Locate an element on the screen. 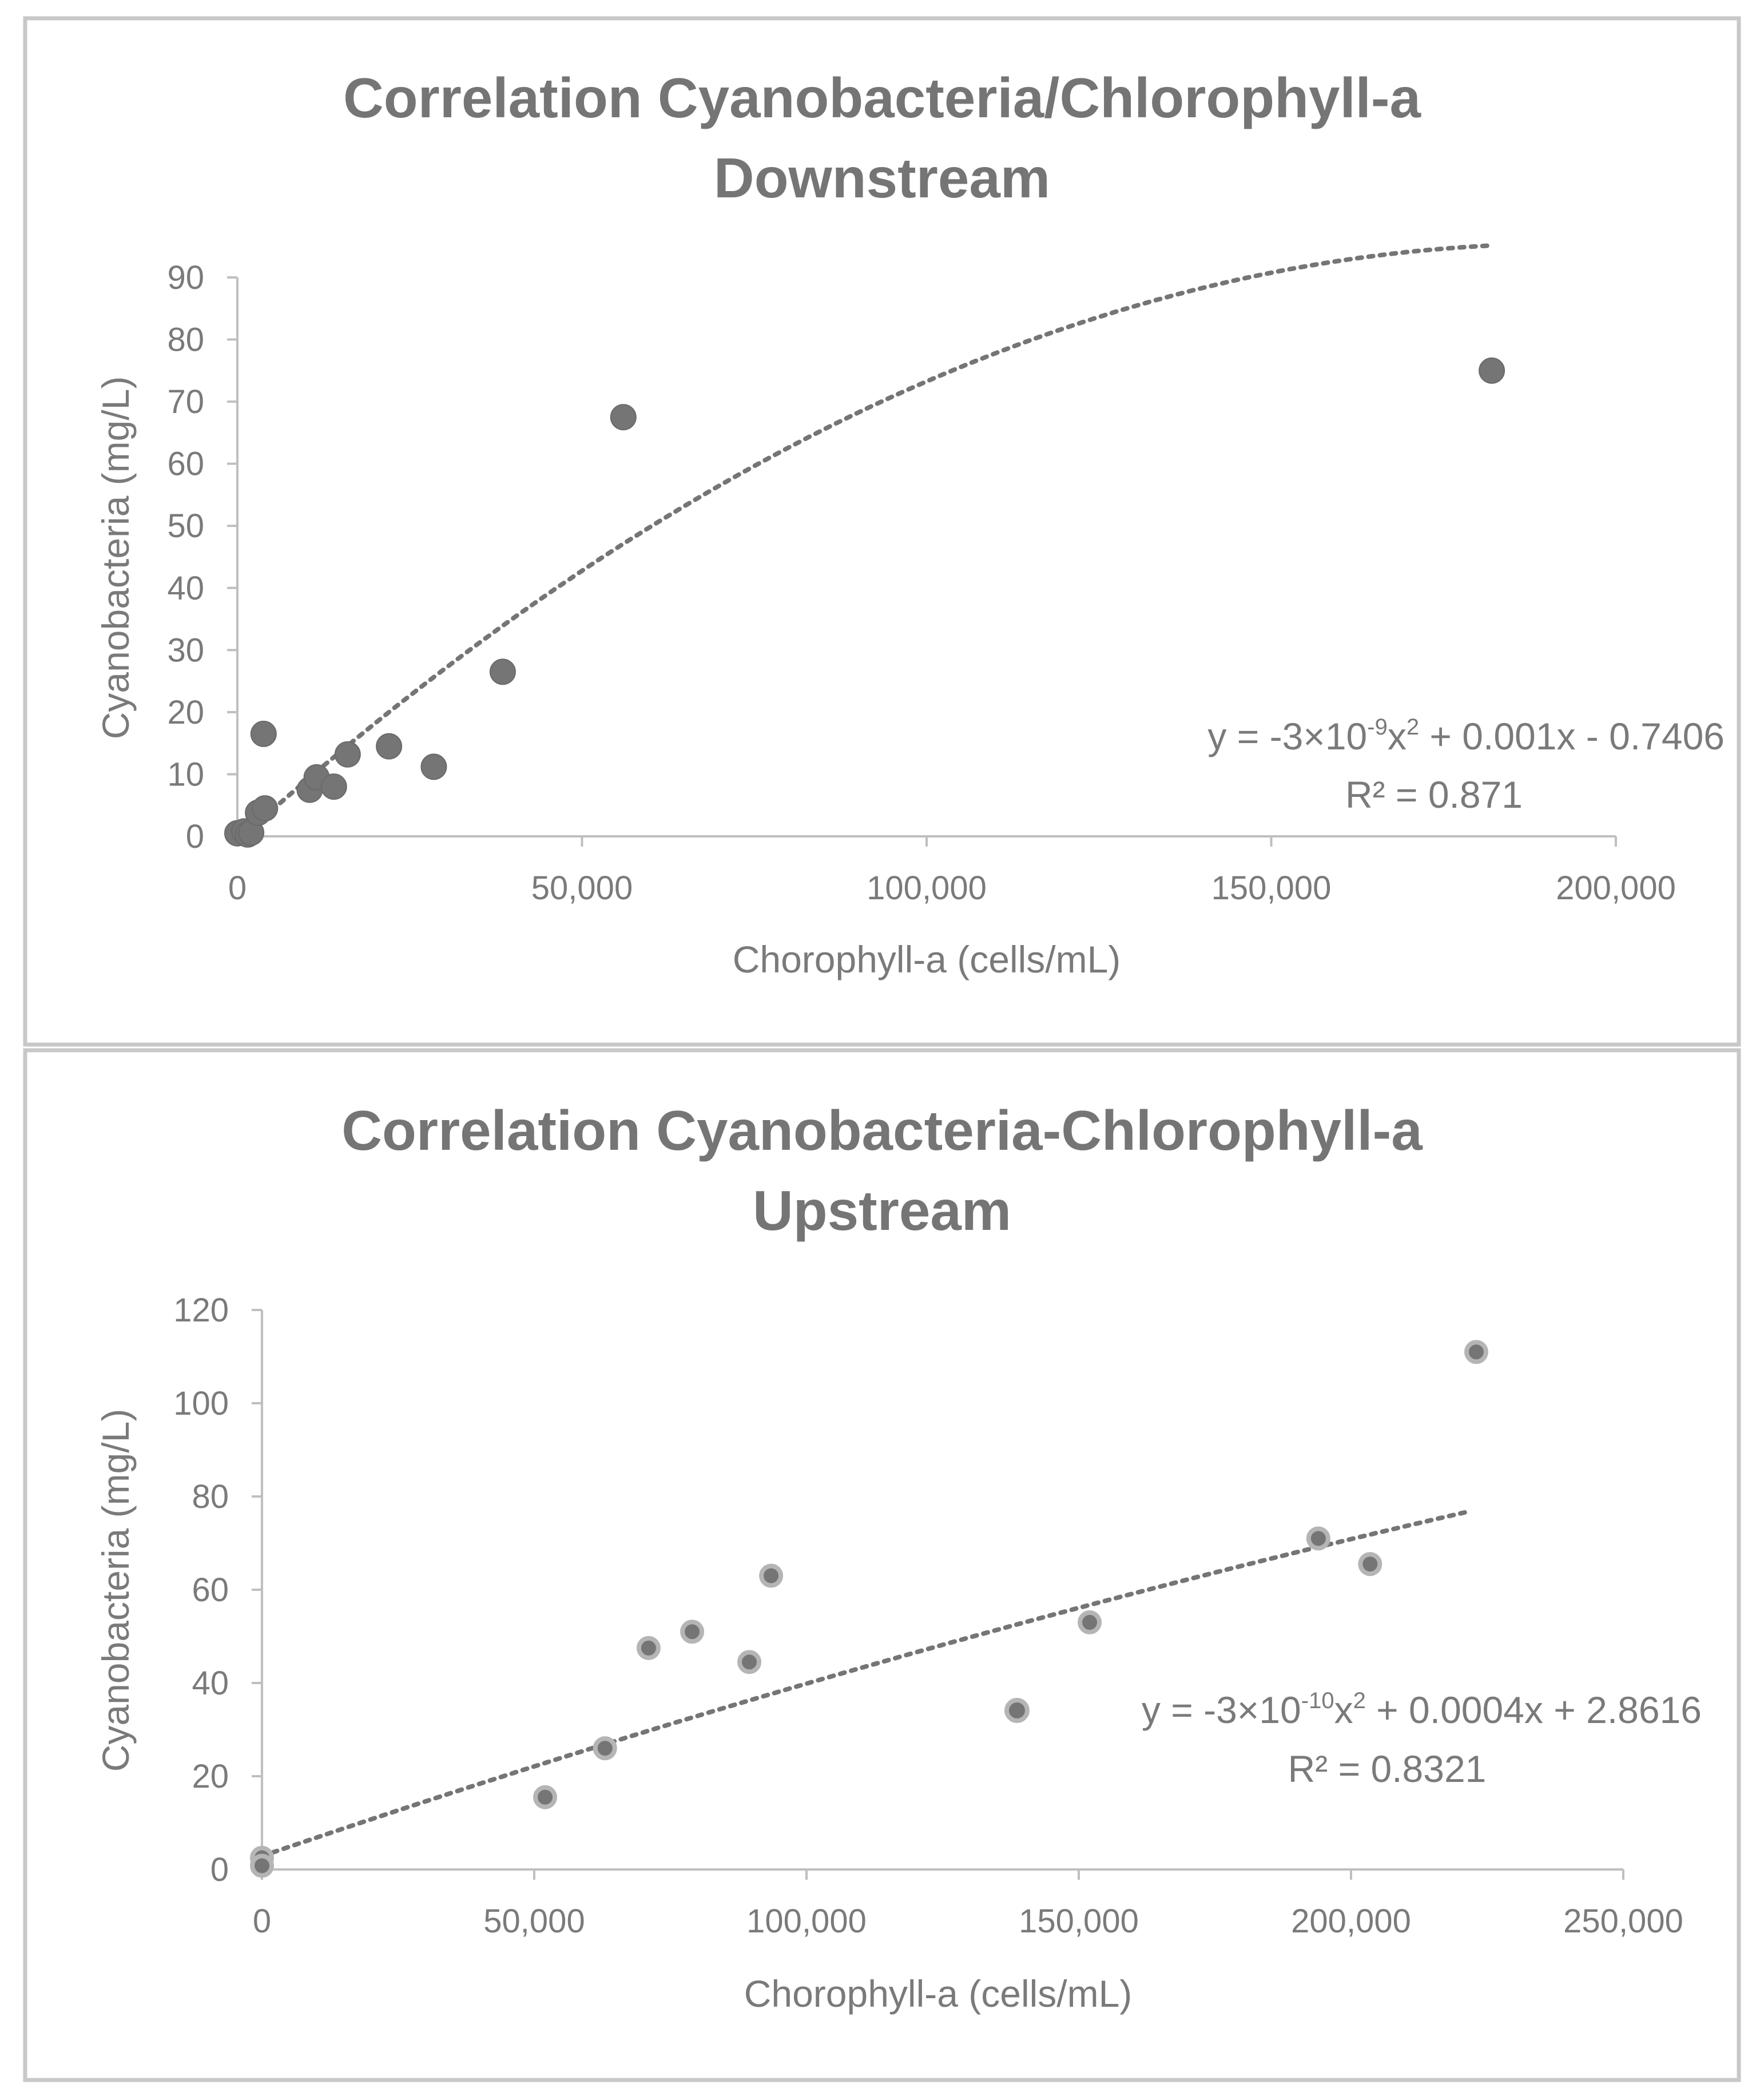  chart-2-equation-exp: -10 is located at coordinates (1317, 1700).